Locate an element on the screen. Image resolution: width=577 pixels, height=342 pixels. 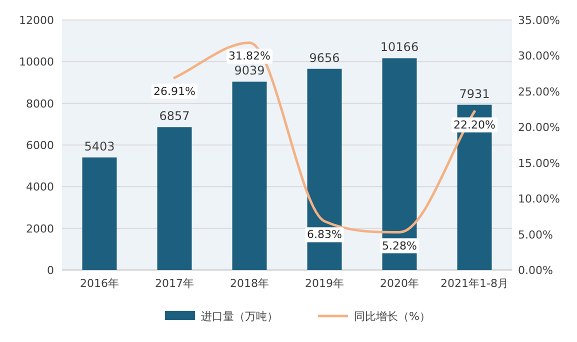
x-tick-label: 2017年 is located at coordinates (174, 283).